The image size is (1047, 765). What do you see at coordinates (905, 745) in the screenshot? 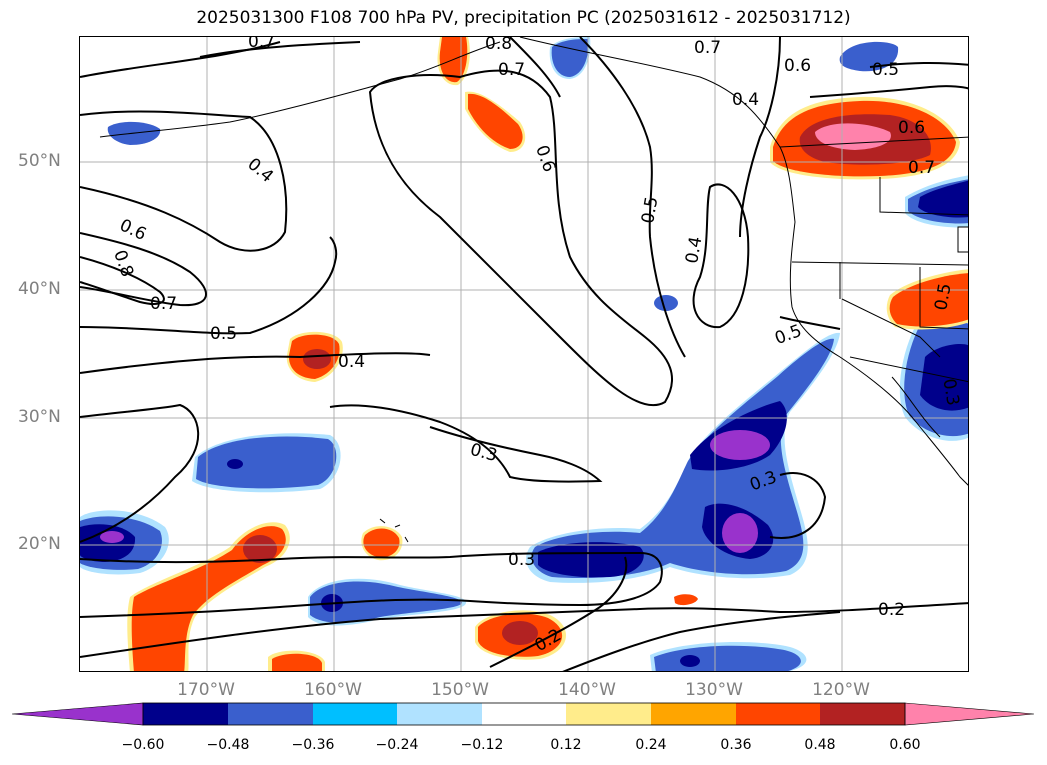
I see `colorbar-tick: 0.60` at bounding box center [905, 745].